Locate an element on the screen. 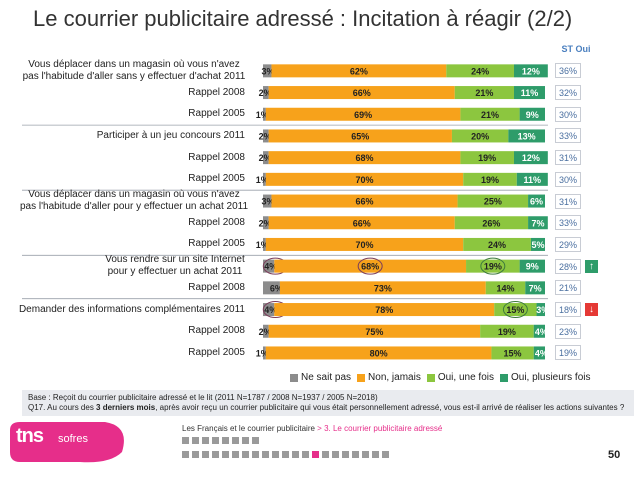 The width and height of the screenshot is (638, 482). data-label-oui-une-fois: 15% is located at coordinates (515, 310).